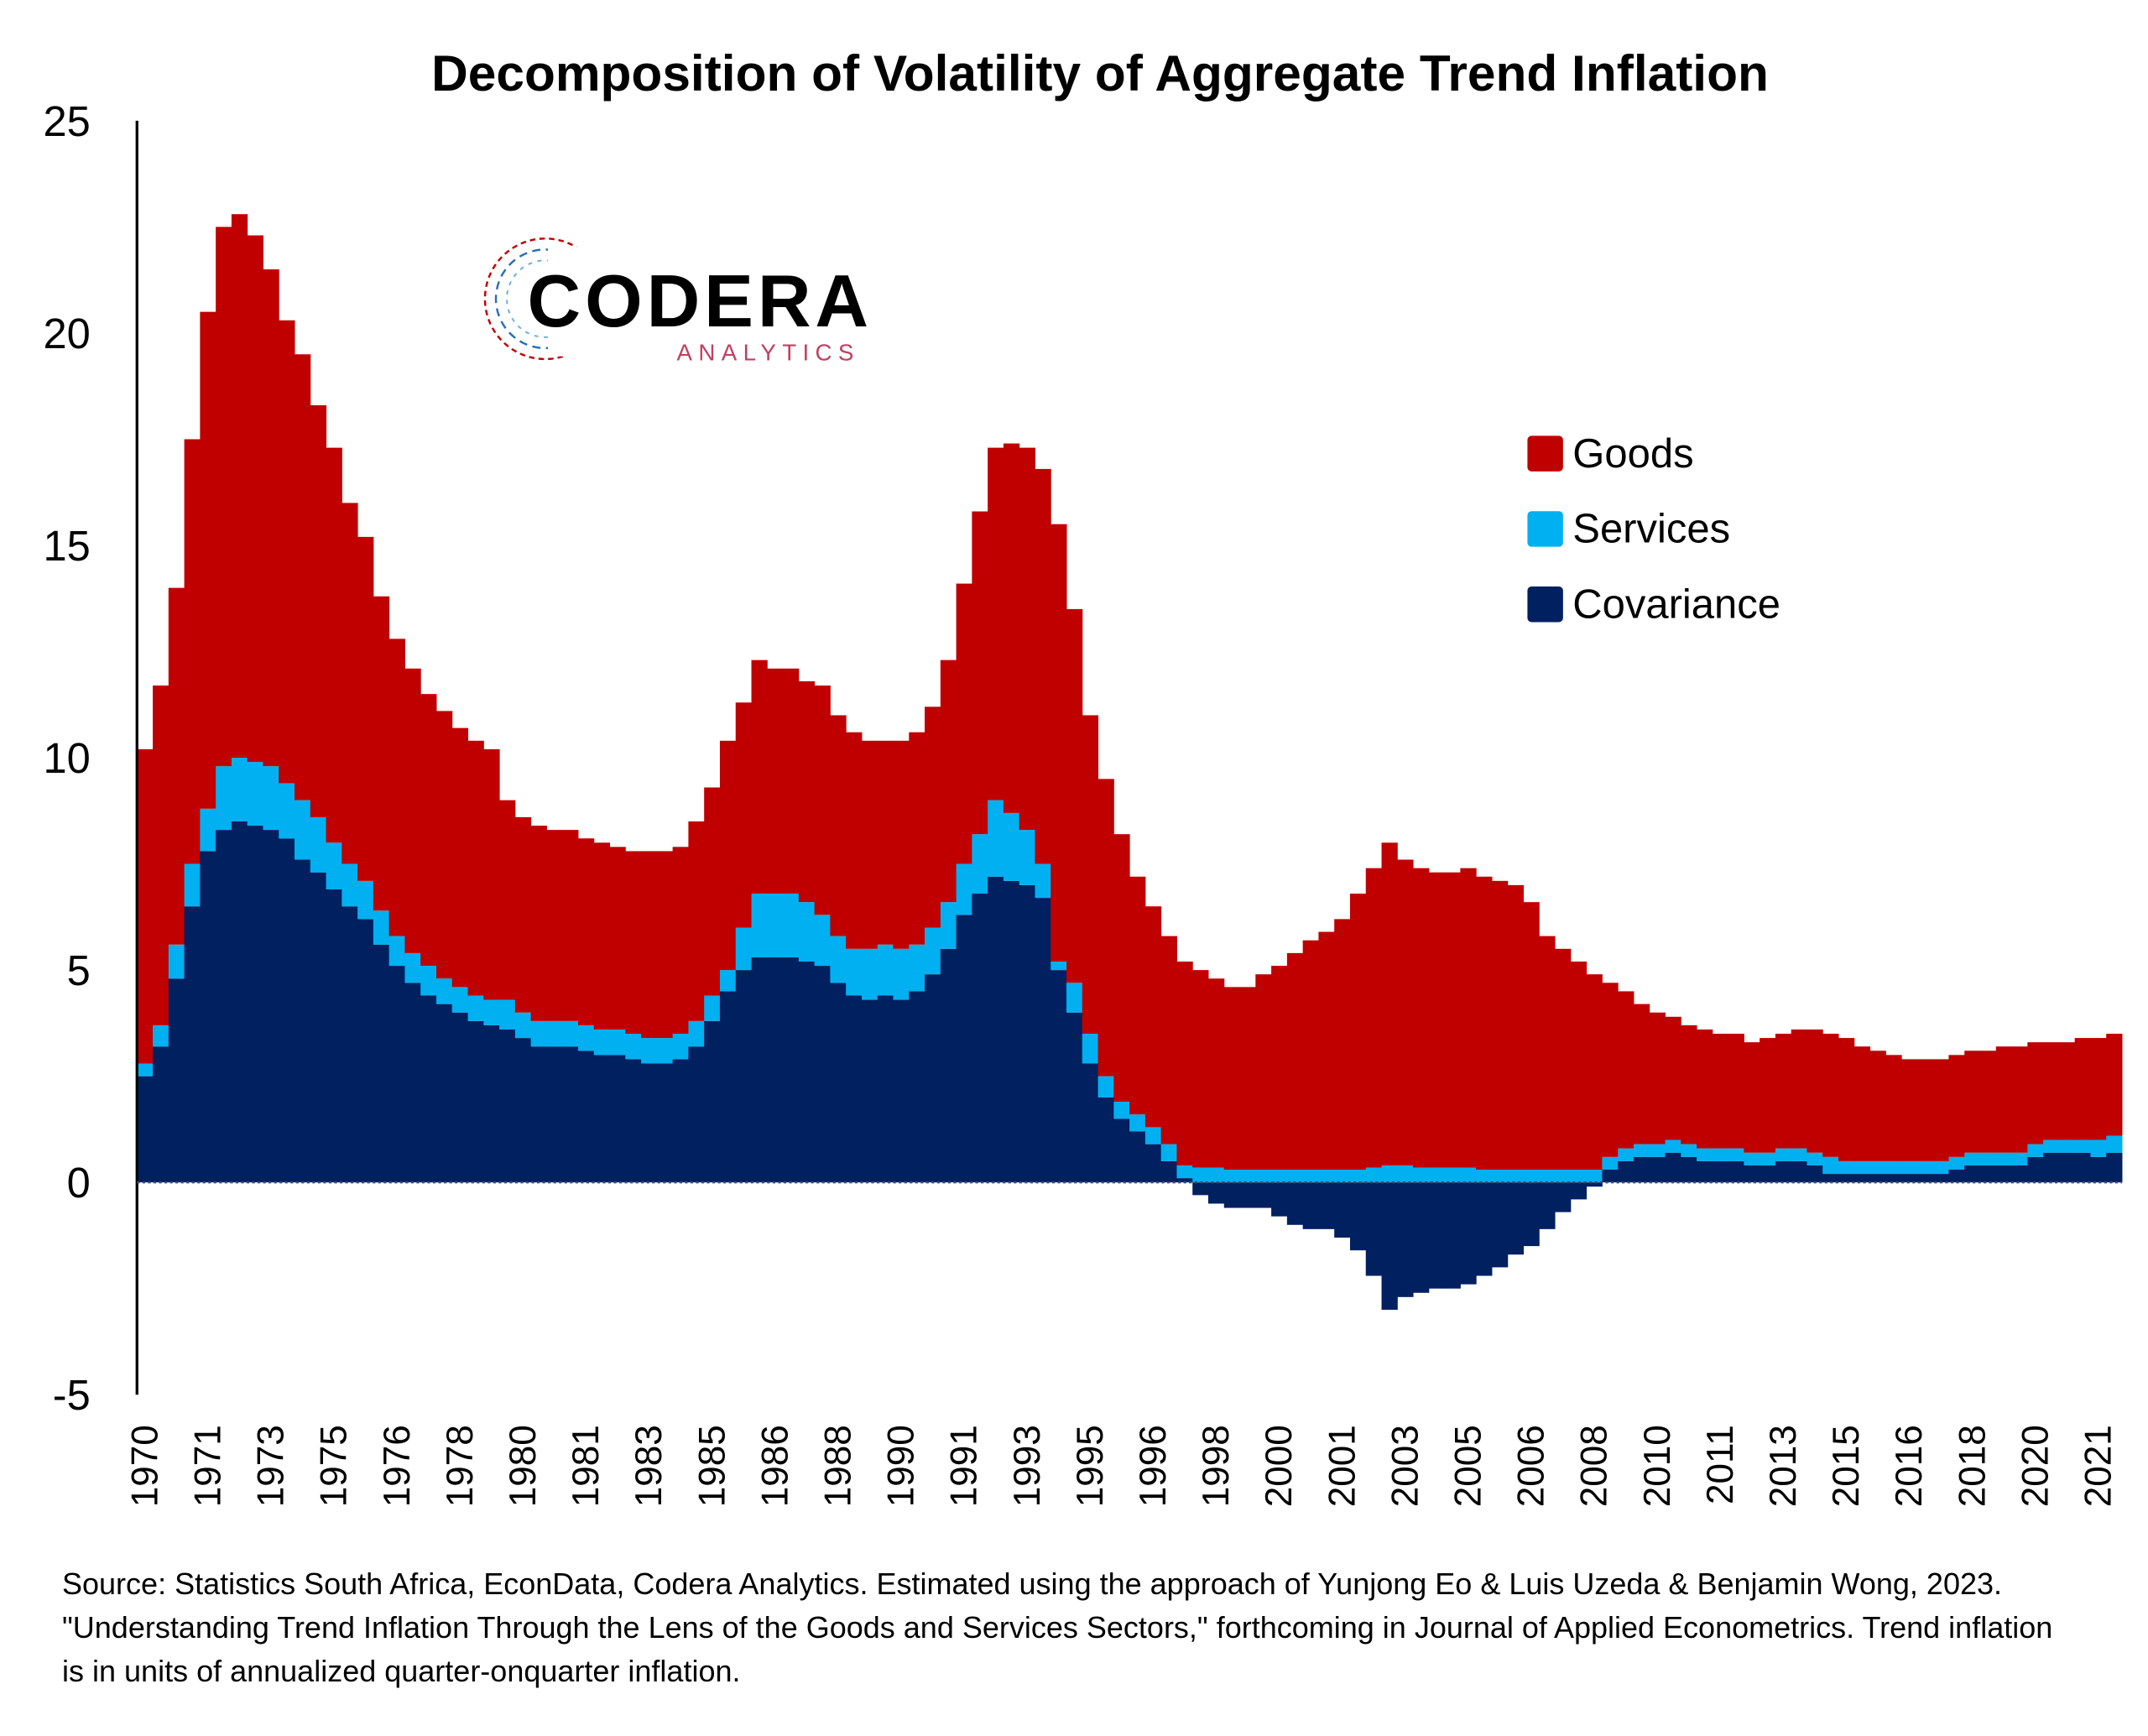 The image size is (2148, 1736). What do you see at coordinates (902, 1466) in the screenshot?
I see `x-tick-label: 1990` at bounding box center [902, 1466].